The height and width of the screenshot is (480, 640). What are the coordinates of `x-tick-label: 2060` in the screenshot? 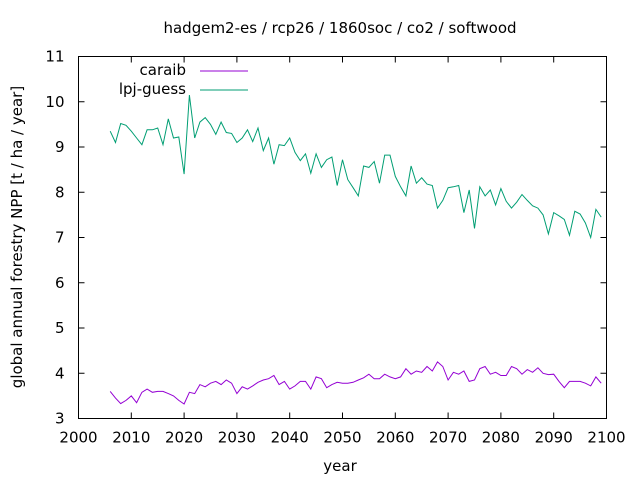 It's located at (395, 438).